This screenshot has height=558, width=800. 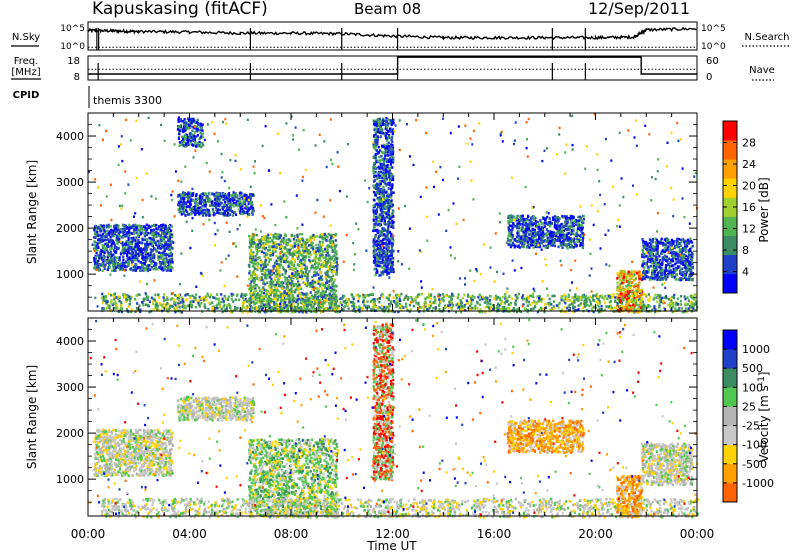 I want to click on cpid-value: themis 3300, so click(x=127, y=100).